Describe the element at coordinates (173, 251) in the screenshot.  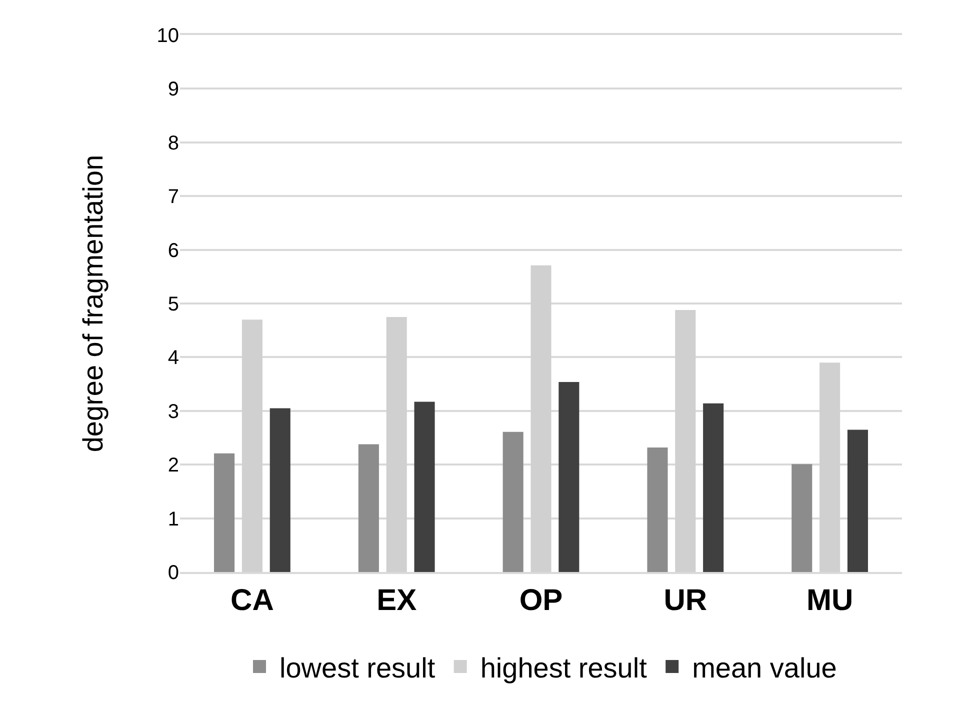
I see `y-tick-label: 6` at that location.